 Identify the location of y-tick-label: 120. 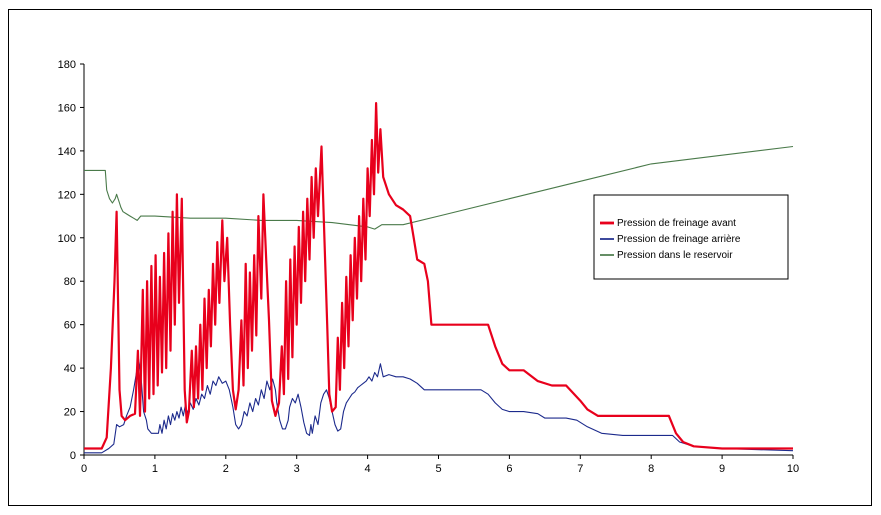
(67, 195).